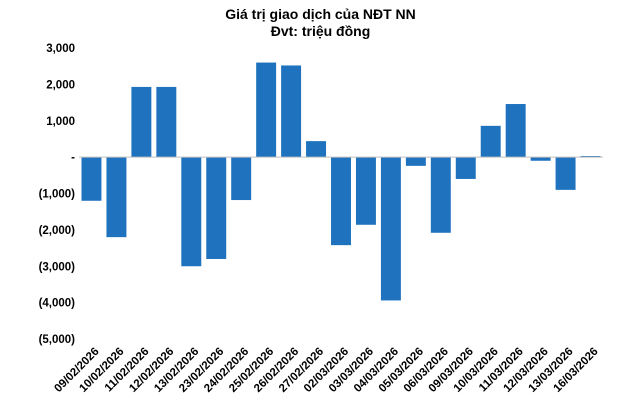 This screenshot has width=641, height=407. What do you see at coordinates (57, 231) in the screenshot?
I see `y-tick-label: (2,000)` at bounding box center [57, 231].